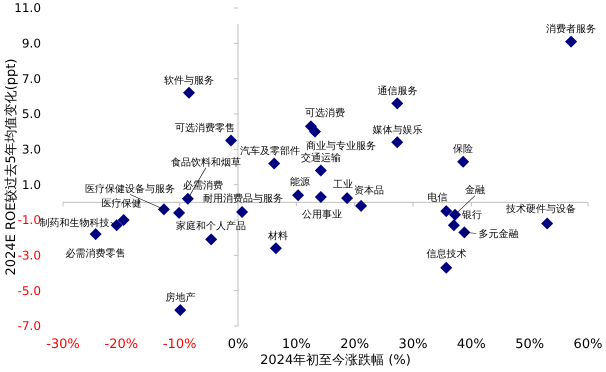  I want to click on annotation: 食品饮料和烟草, so click(205, 162).